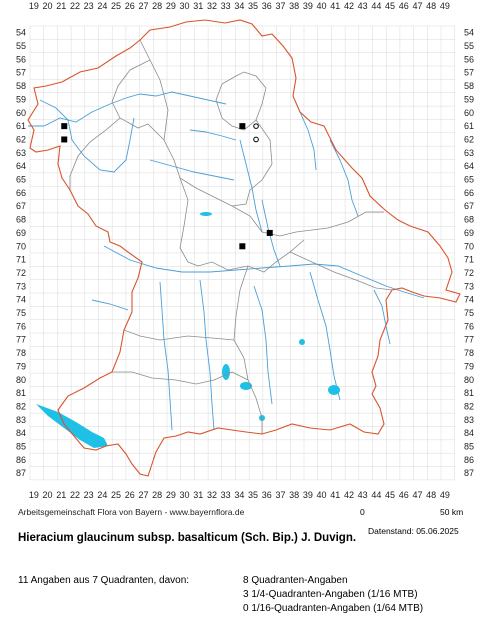 This screenshot has height=620, width=500. What do you see at coordinates (469, 286) in the screenshot?
I see `y-tick-label: 73` at bounding box center [469, 286].